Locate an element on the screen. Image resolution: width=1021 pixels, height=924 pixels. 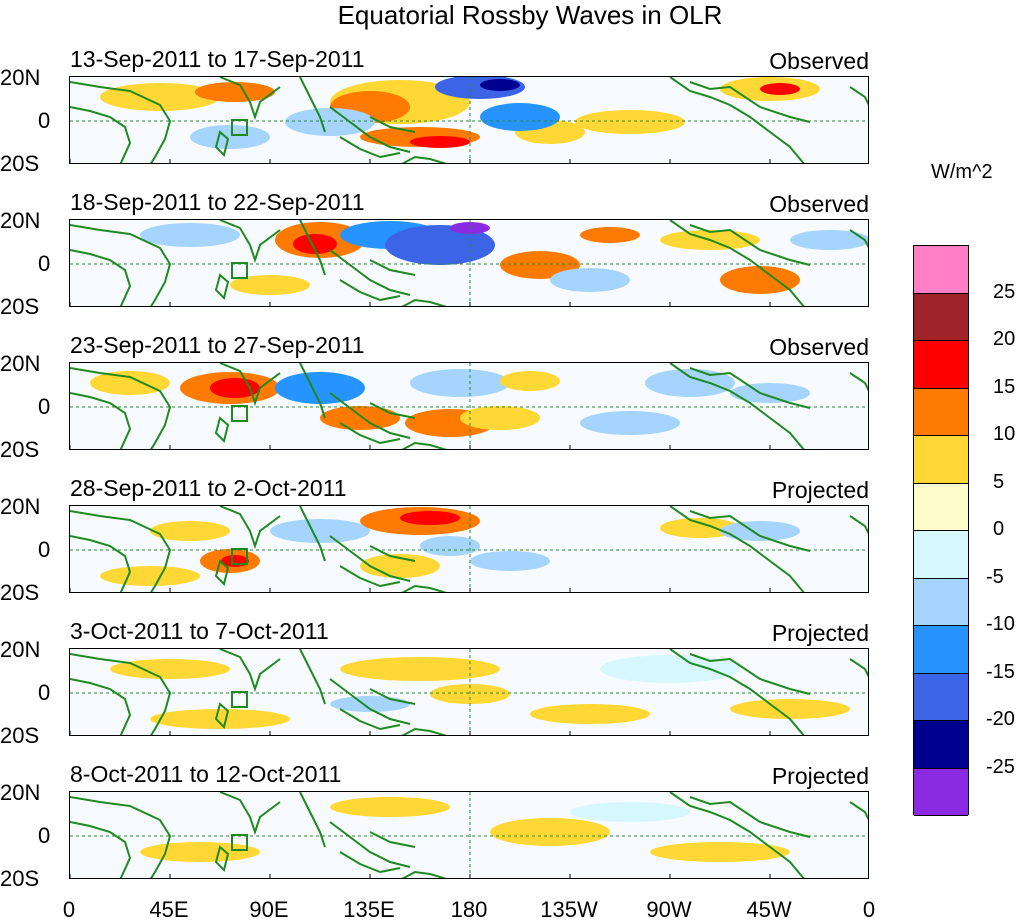
colorbar is located at coordinates (941, 530).